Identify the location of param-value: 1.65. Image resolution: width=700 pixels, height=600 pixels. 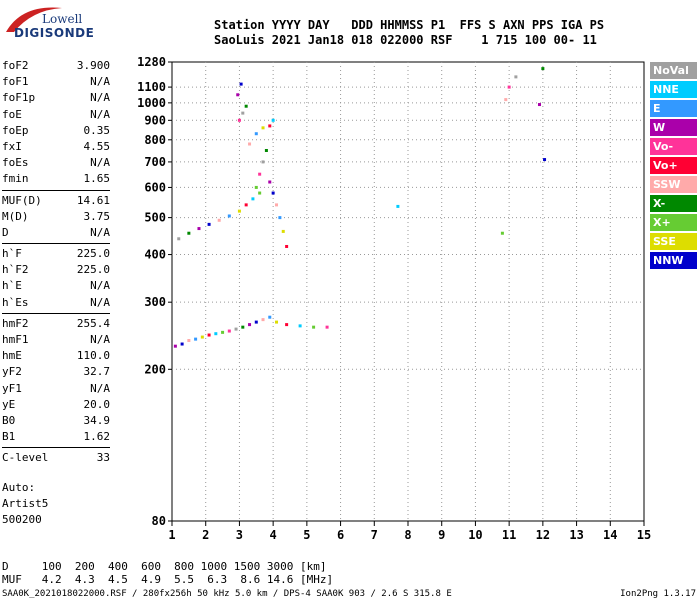
(97, 179).